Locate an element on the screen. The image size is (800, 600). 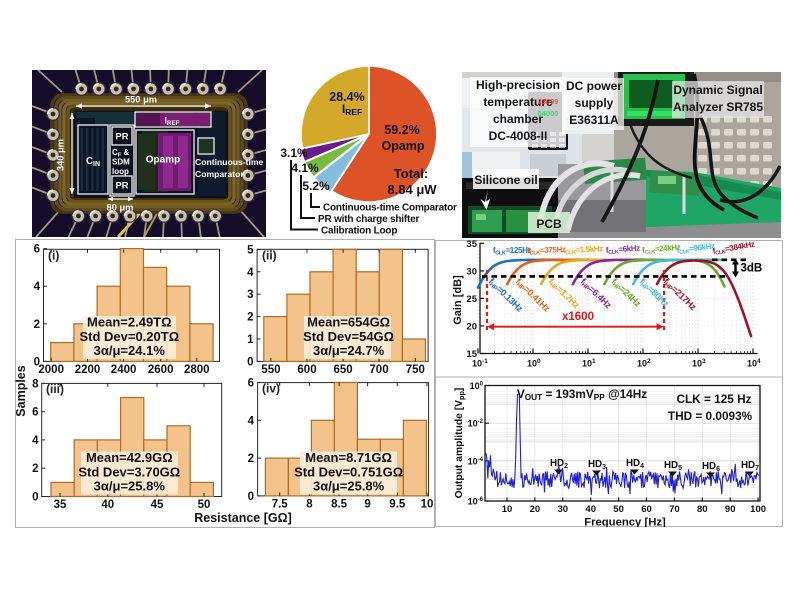
svg-text: Std Dev=54GΩ is located at coordinates (348, 336).